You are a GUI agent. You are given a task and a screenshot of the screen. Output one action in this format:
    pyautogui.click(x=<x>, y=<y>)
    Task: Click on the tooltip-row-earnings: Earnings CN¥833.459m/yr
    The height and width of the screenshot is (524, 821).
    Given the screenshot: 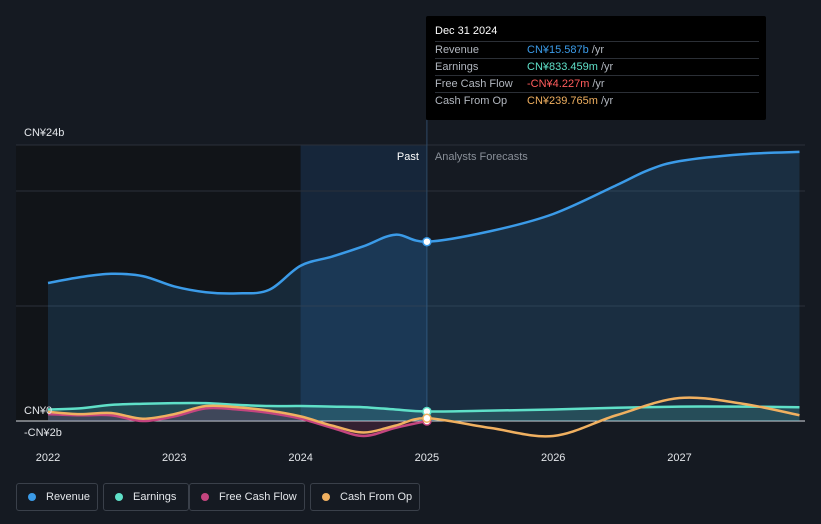 What is the action you would take?
    pyautogui.click(x=597, y=67)
    